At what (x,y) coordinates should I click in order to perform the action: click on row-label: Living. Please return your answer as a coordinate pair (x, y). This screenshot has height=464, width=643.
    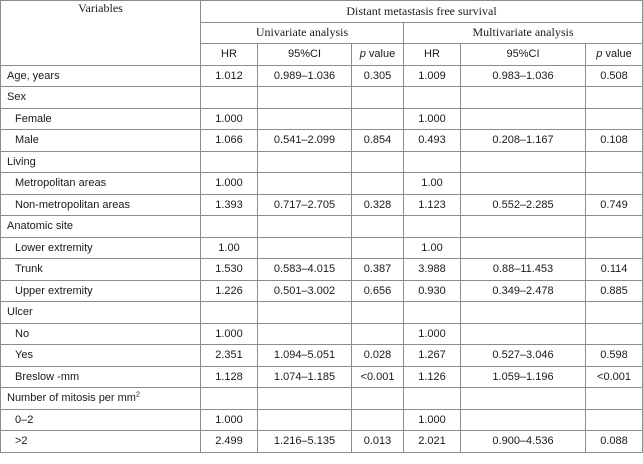
    Looking at the image, I should click on (100, 161).